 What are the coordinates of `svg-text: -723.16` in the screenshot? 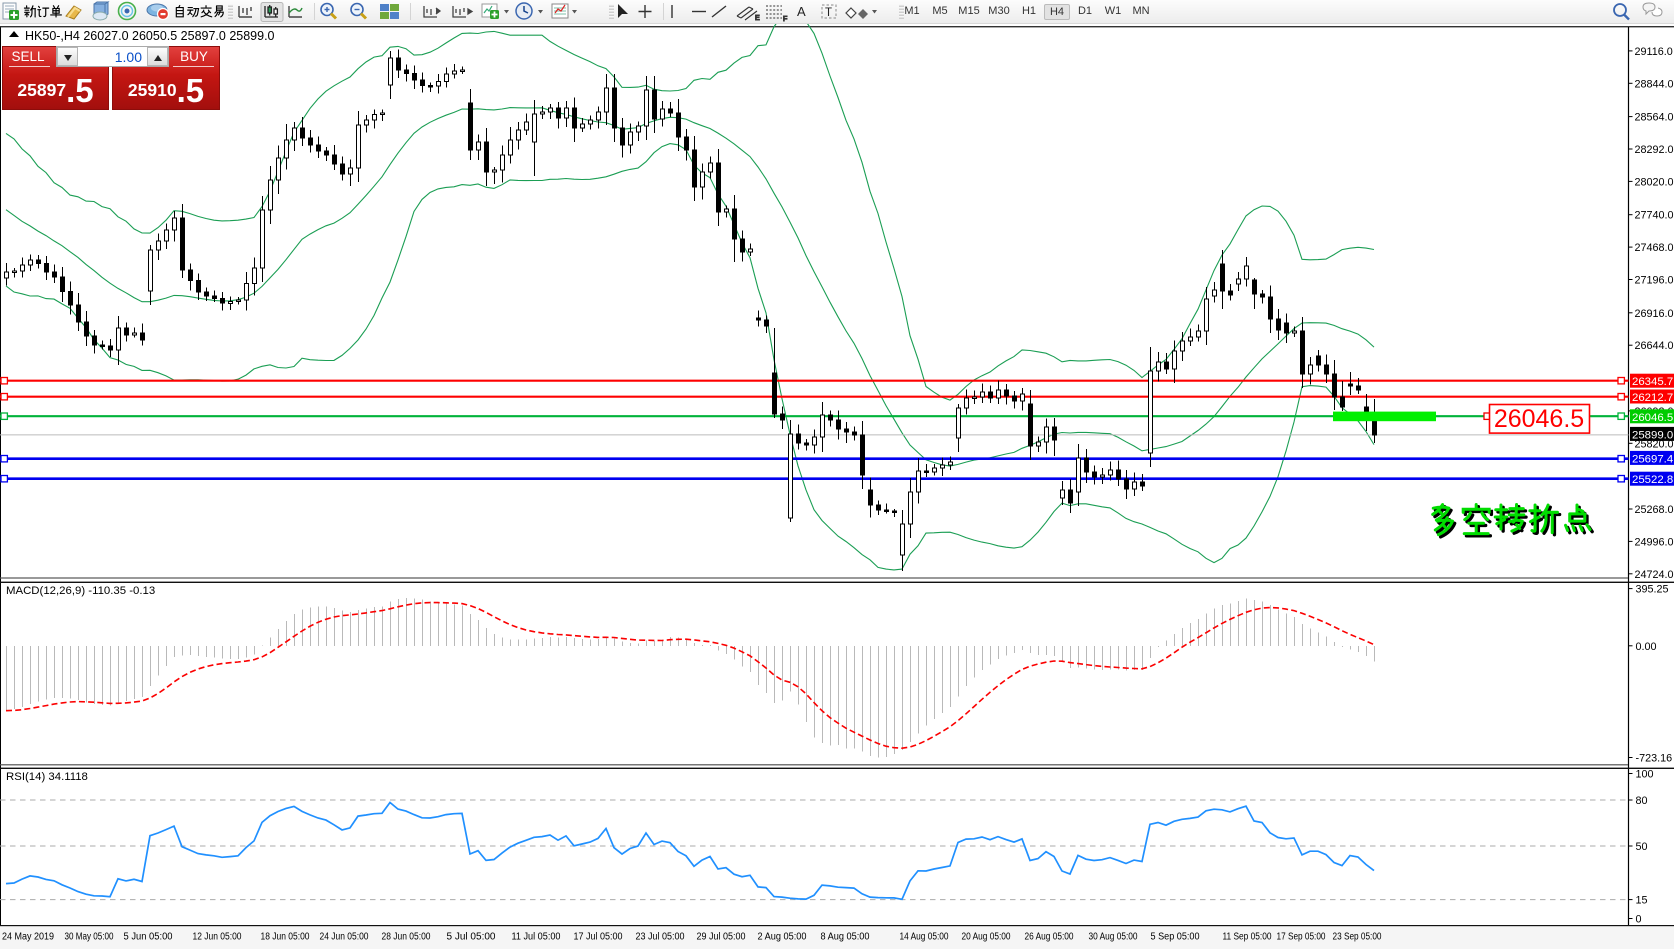 It's located at (1654, 759).